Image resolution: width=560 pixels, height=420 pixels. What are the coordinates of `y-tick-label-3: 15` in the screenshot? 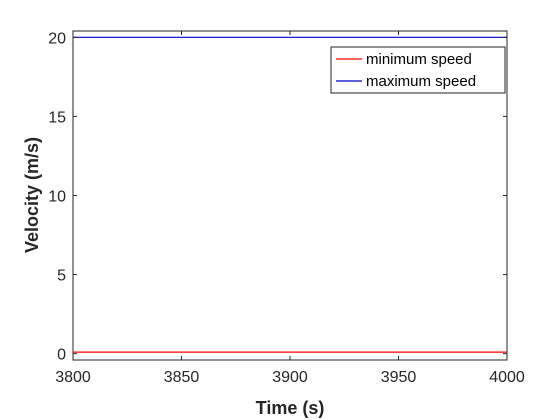 It's located at (57, 117).